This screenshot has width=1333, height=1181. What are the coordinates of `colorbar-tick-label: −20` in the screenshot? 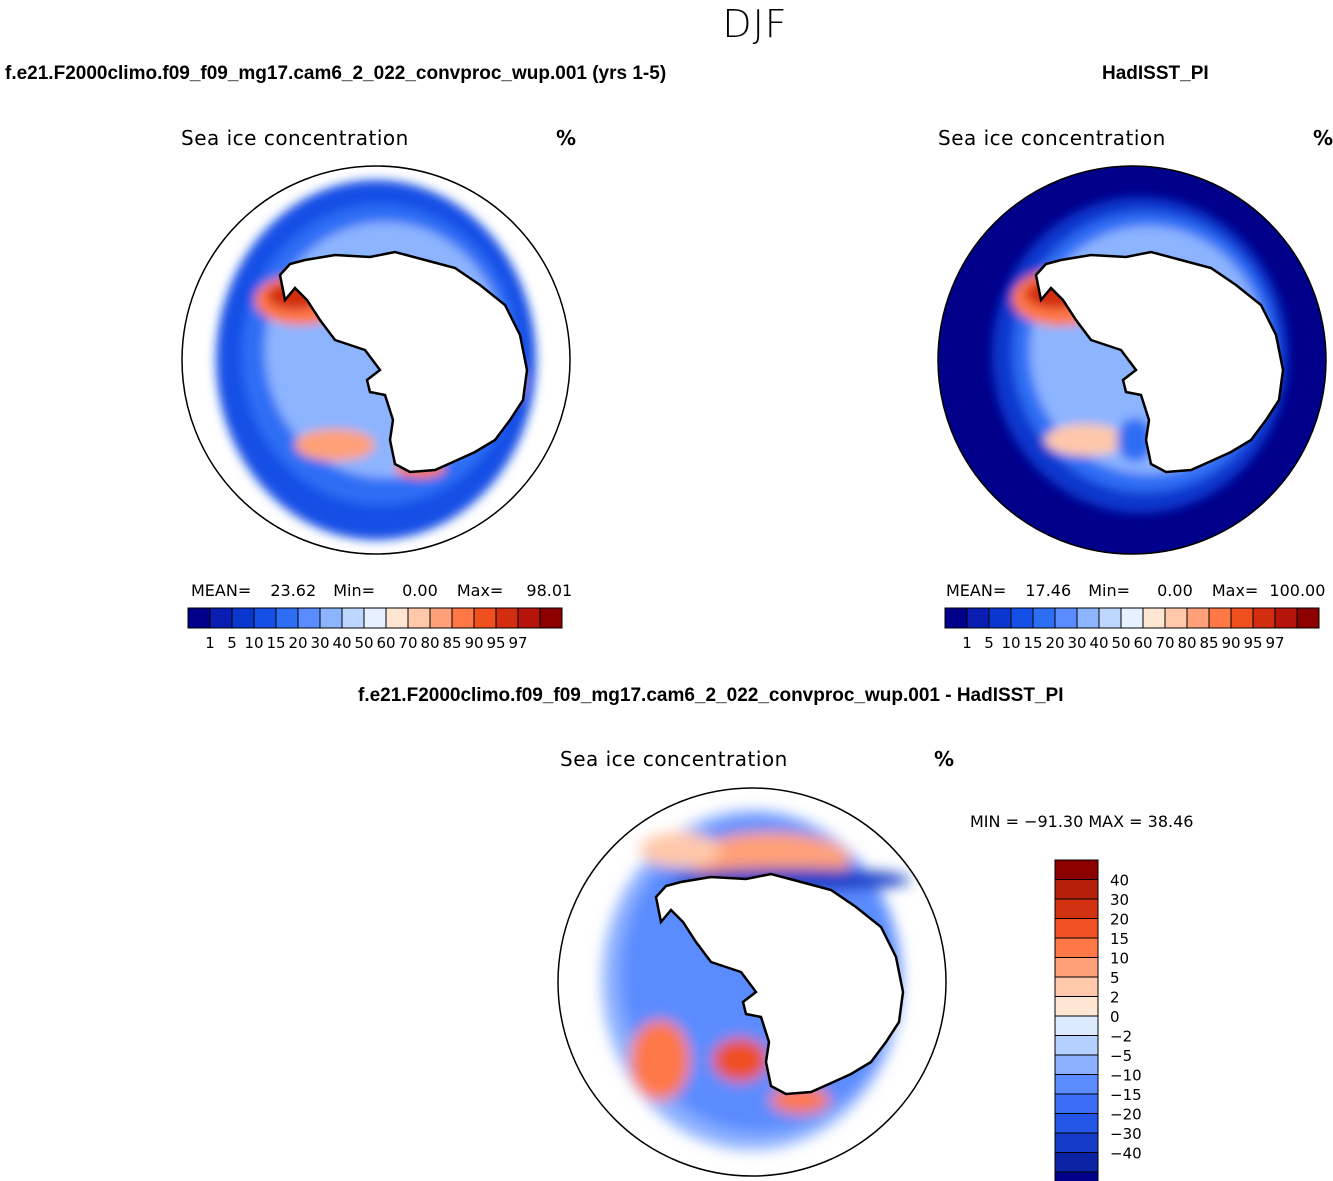 It's located at (1126, 1115).